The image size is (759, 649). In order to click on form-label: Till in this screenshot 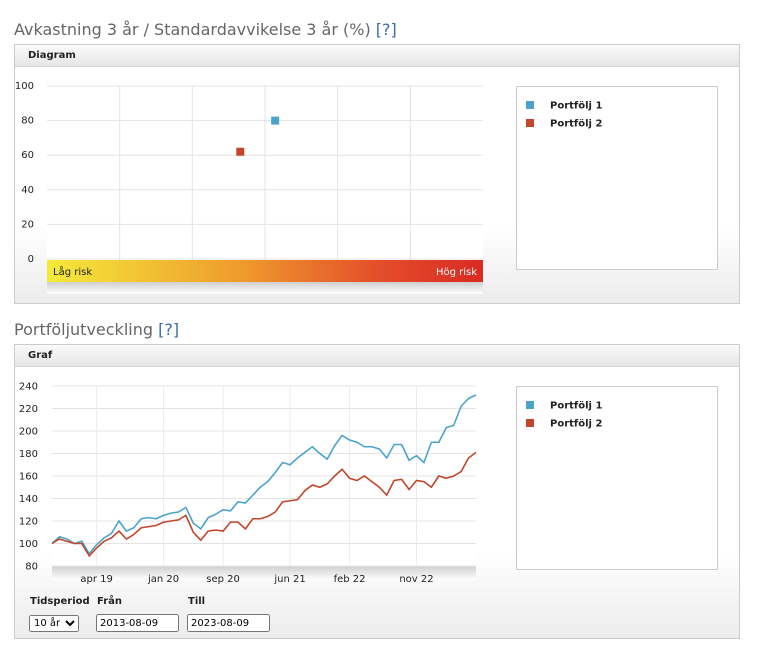, I will do `click(197, 601)`.